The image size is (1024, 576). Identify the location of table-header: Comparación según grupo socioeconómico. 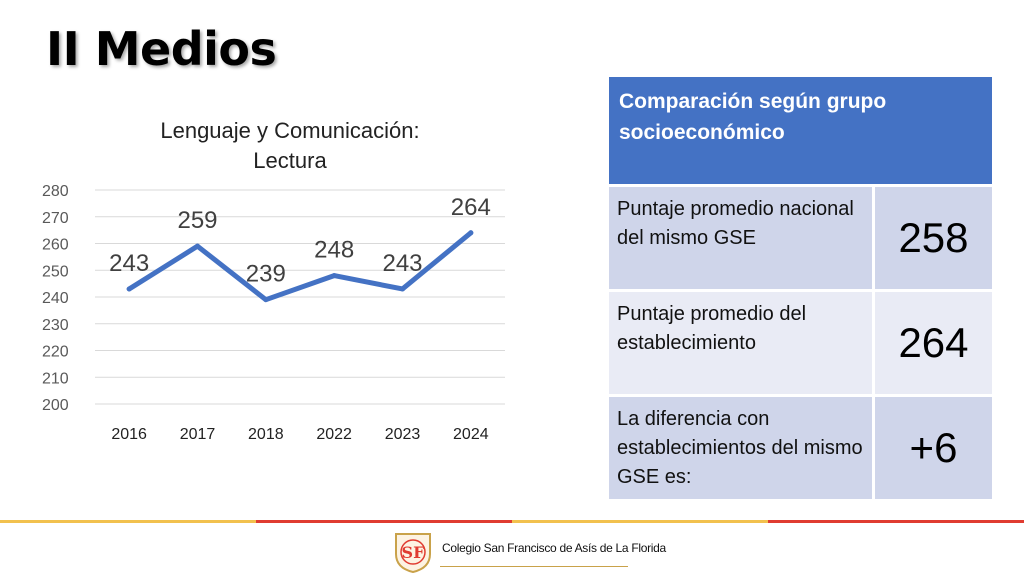
(800, 130).